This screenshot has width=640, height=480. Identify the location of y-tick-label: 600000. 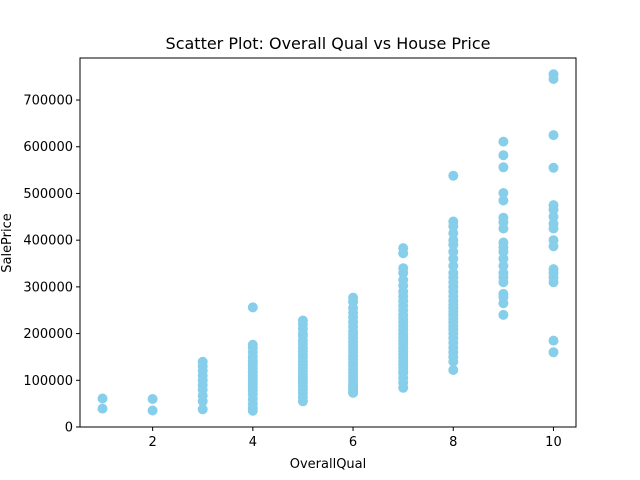
(48, 147).